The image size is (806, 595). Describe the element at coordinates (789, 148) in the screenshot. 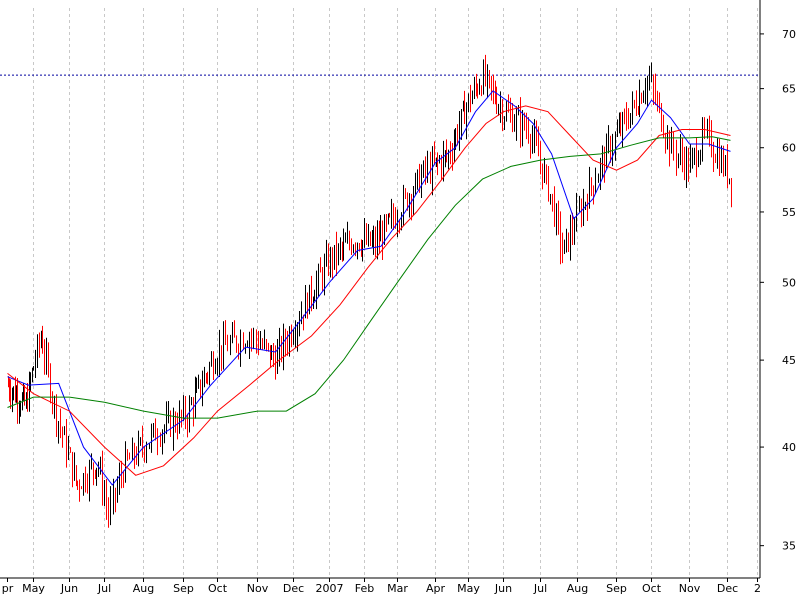

I see `y-tick-label: 60` at that location.